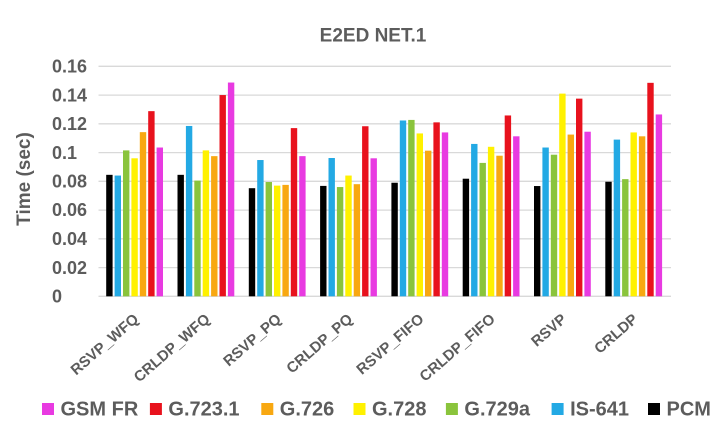 The height and width of the screenshot is (436, 722). Describe the element at coordinates (24, 179) in the screenshot. I see `svg-text: Time (sec)` at that location.